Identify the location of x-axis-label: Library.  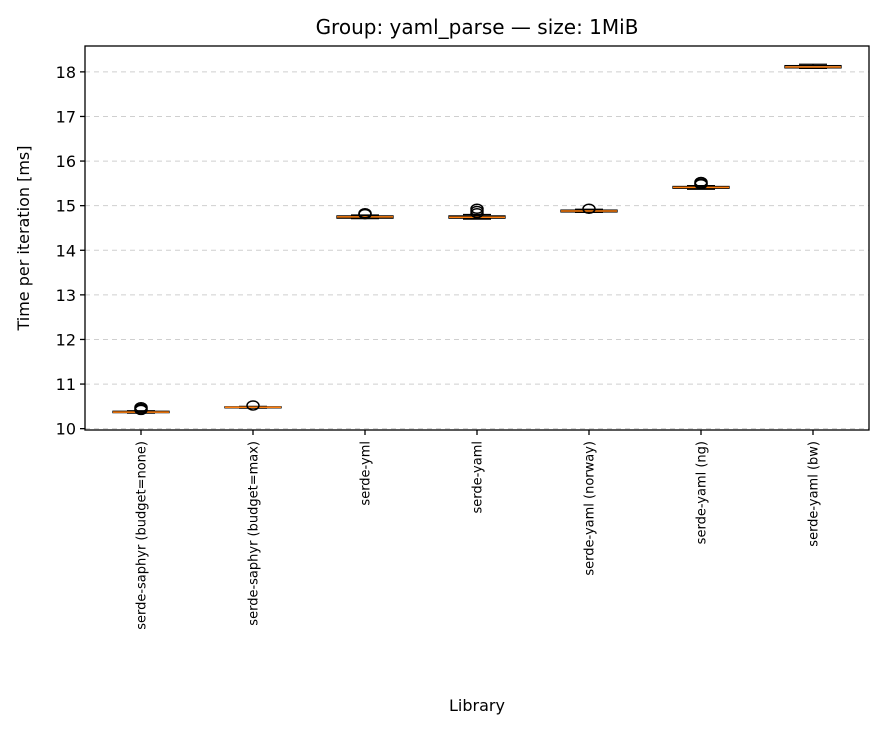
(477, 705).